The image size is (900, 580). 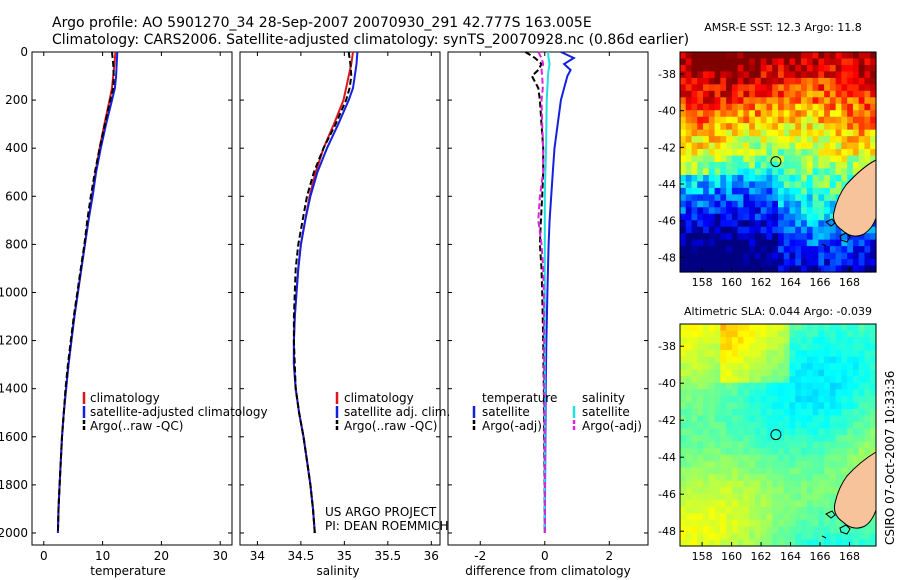 What do you see at coordinates (761, 282) in the screenshot?
I see `sst_map-xtick-label: 162` at bounding box center [761, 282].